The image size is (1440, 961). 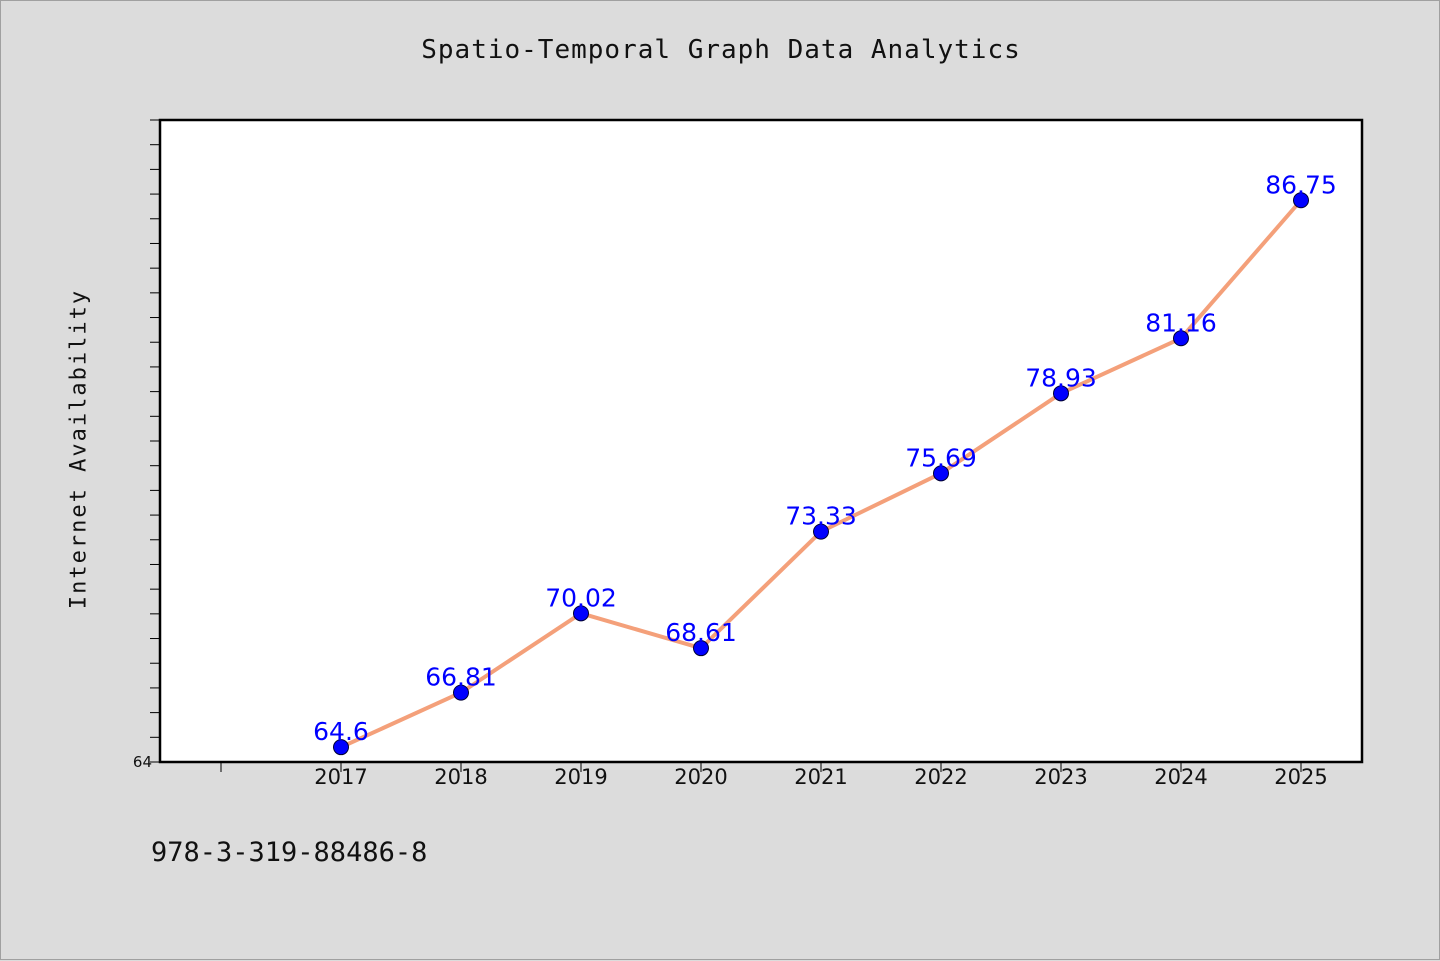 What do you see at coordinates (580, 777) in the screenshot?
I see `x-tick-label: 2019` at bounding box center [580, 777].